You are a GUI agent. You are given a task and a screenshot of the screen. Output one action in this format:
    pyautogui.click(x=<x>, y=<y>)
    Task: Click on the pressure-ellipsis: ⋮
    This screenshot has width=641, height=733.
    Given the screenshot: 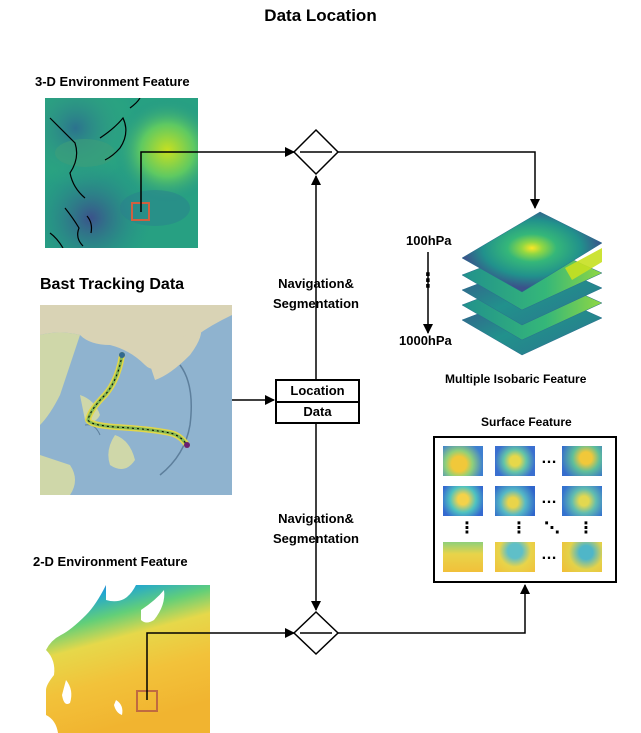 What is the action you would take?
    pyautogui.click(x=428, y=281)
    